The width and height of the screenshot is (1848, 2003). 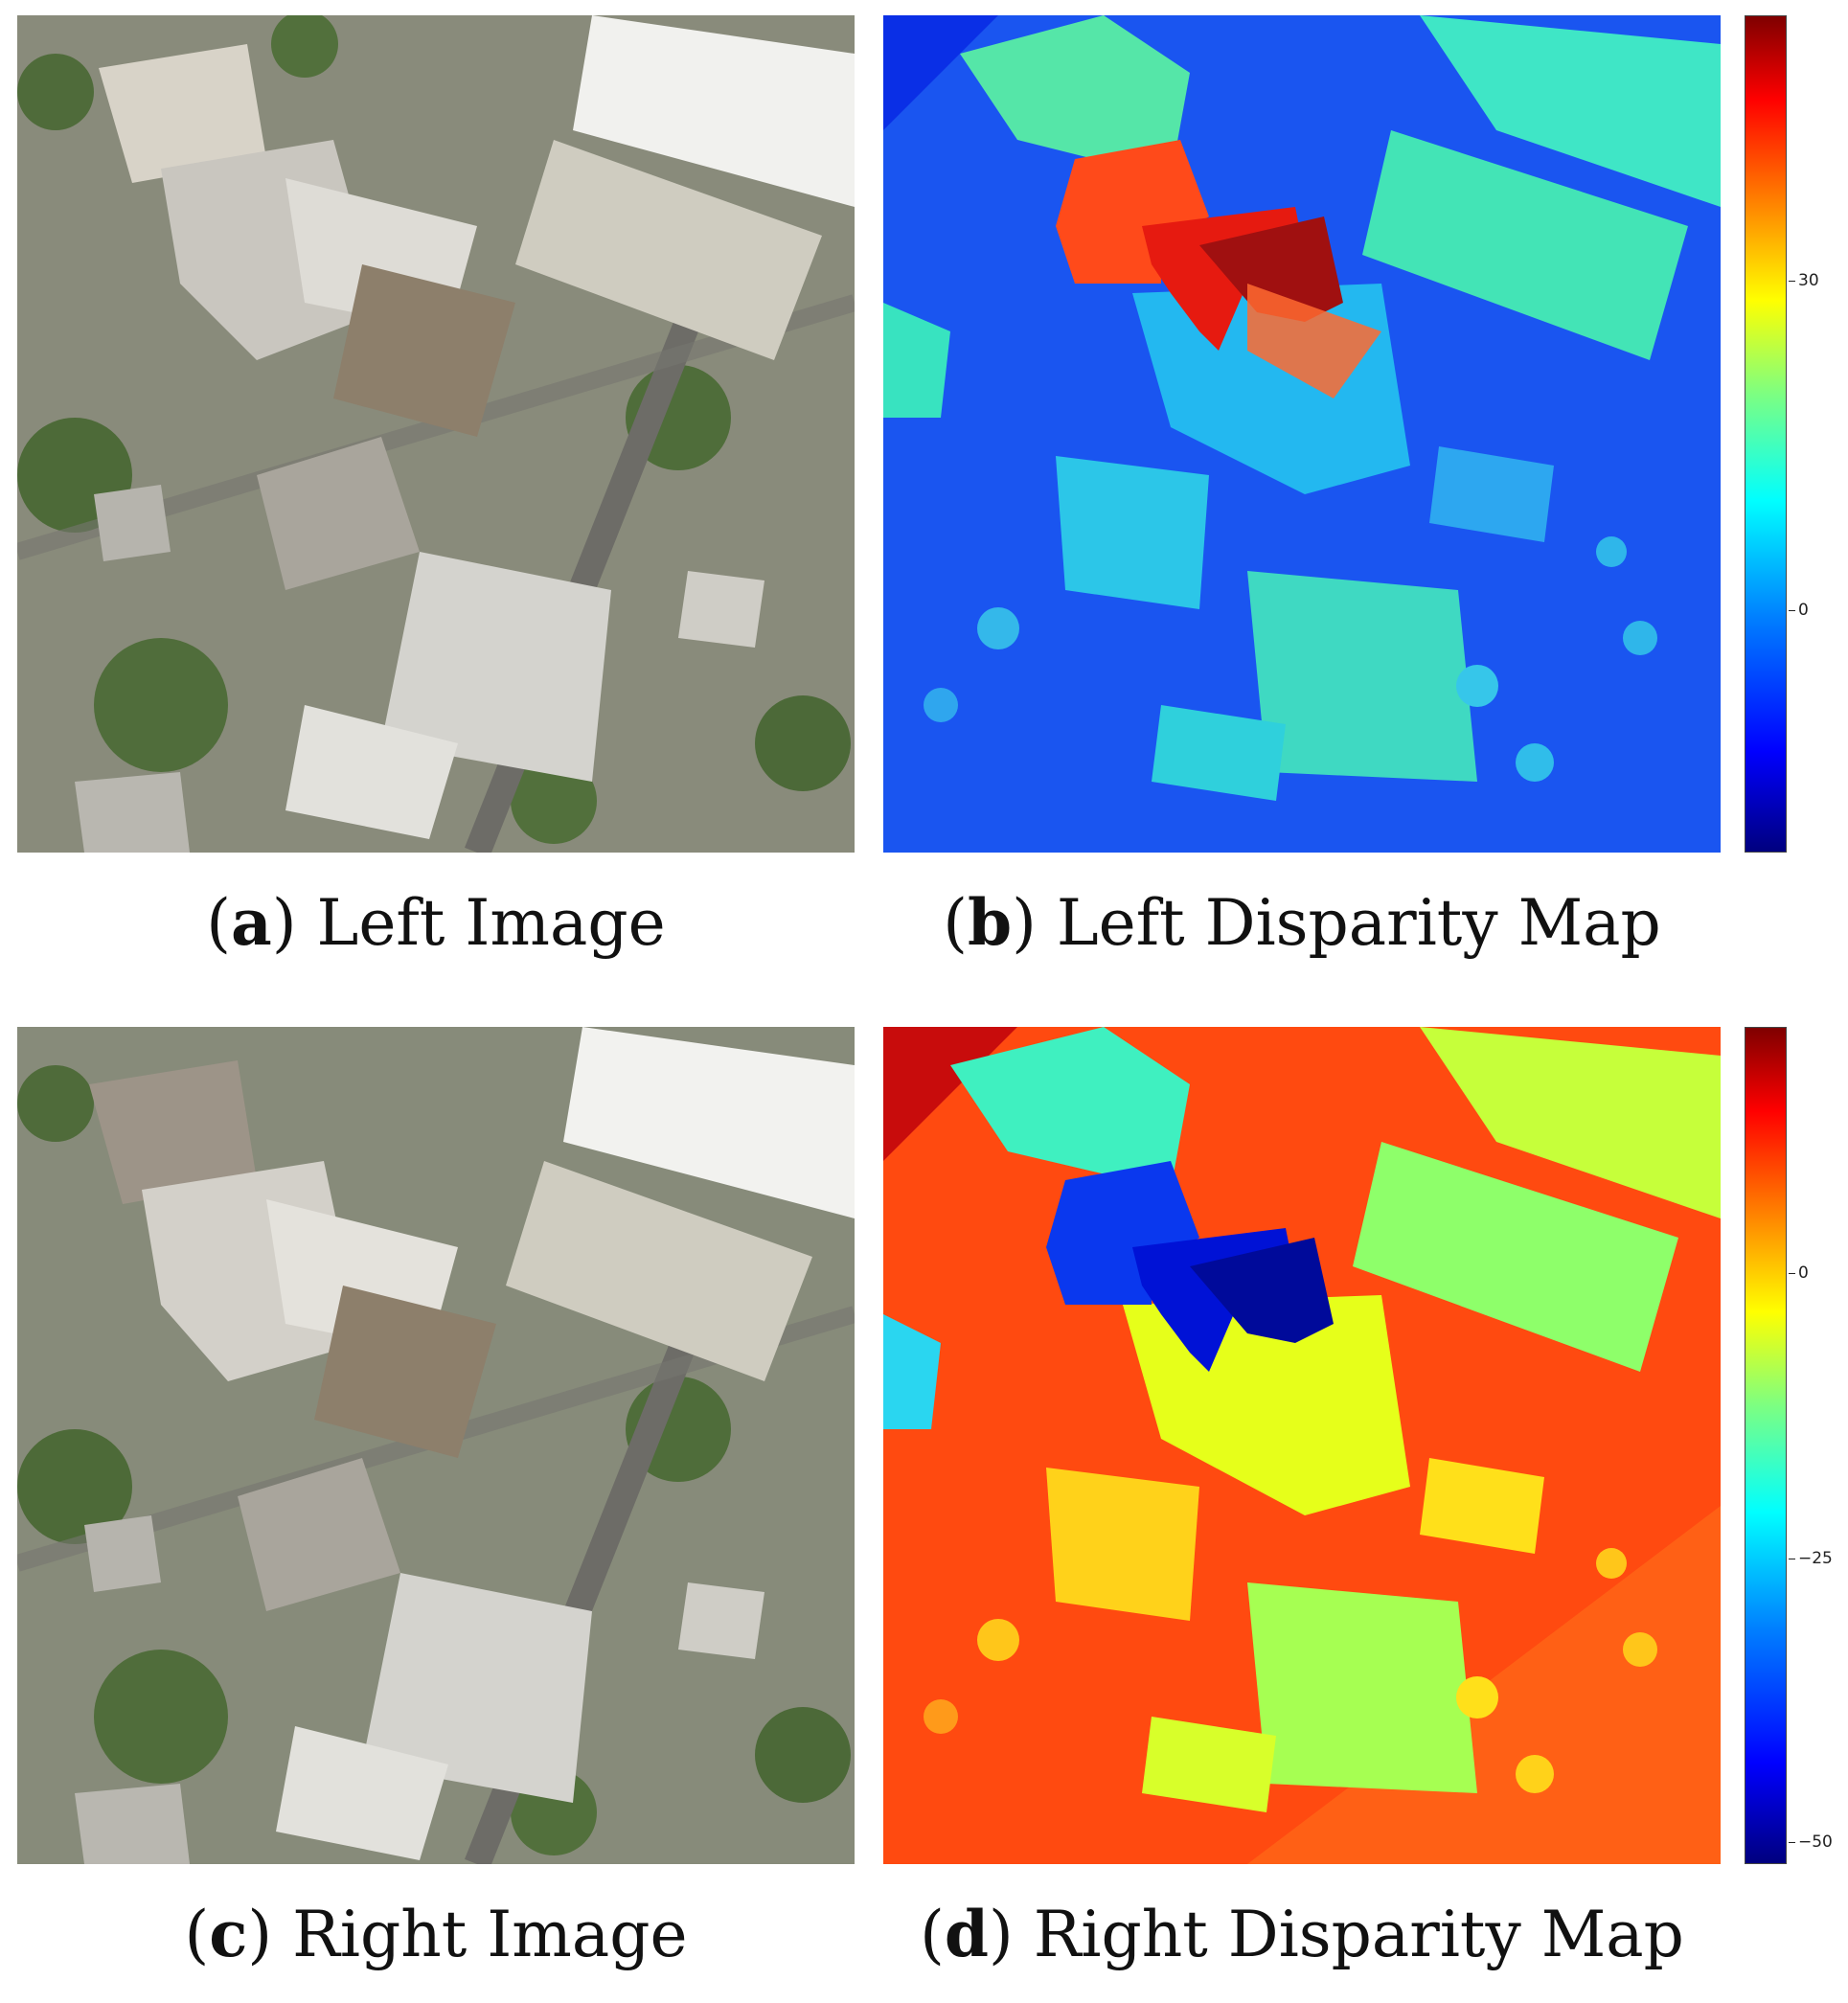 What do you see at coordinates (1302, 1934) in the screenshot?
I see `caption-d: (d) Right Disparity Map` at bounding box center [1302, 1934].